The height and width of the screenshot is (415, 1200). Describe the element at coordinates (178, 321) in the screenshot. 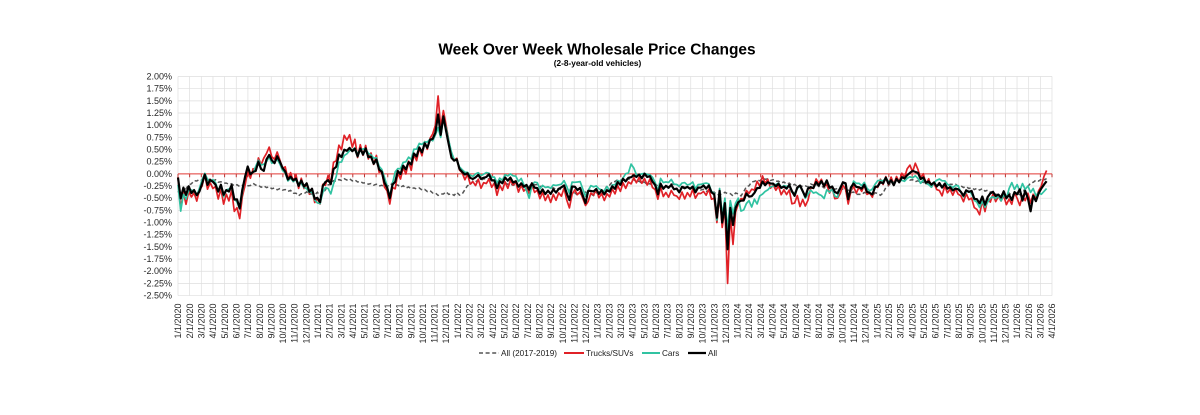

I see `svg-text: 1/1/2020` at that location.